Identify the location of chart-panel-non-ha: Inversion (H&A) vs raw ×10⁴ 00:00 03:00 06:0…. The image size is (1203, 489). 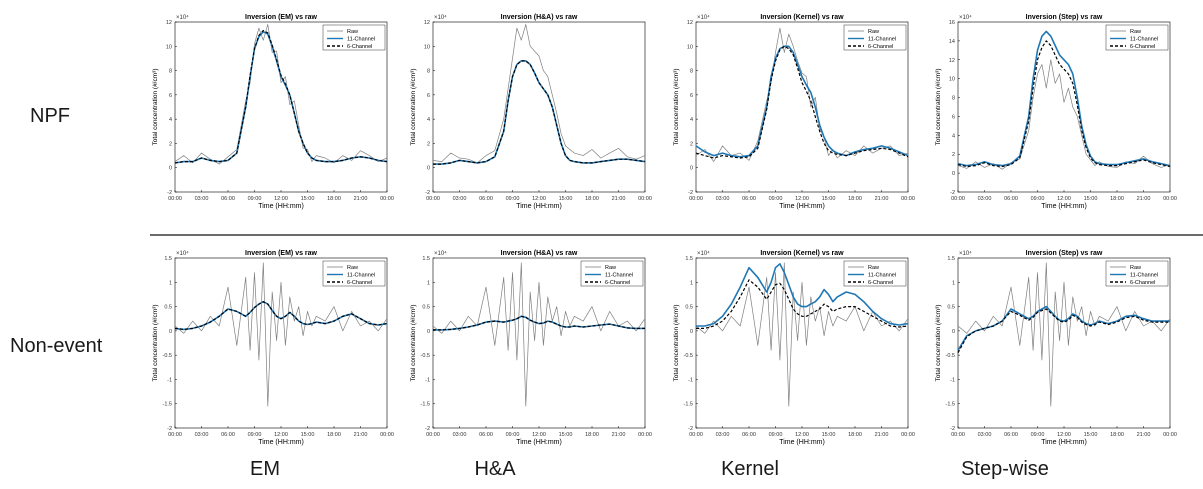
(531, 348).